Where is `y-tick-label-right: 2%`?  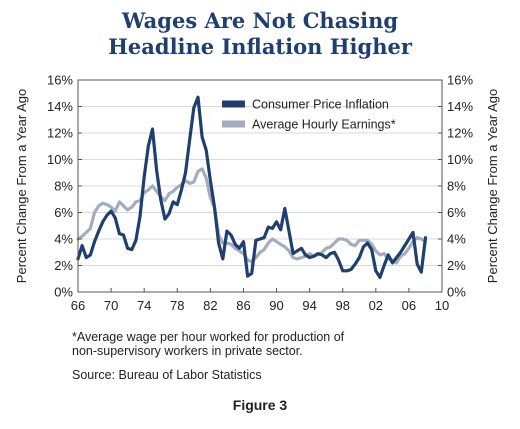 y-tick-label-right: 2% is located at coordinates (456, 265).